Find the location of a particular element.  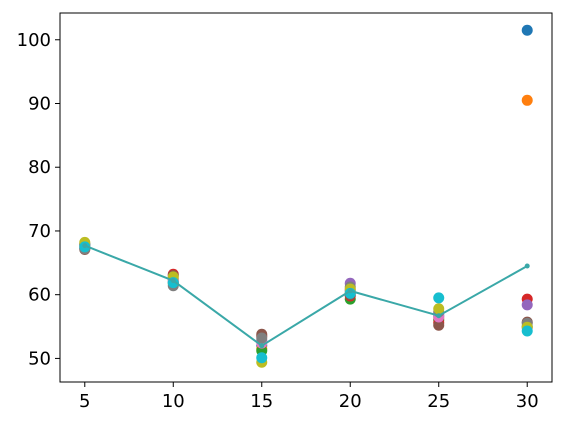

y-tick-label-1: 60 is located at coordinates (39, 295).